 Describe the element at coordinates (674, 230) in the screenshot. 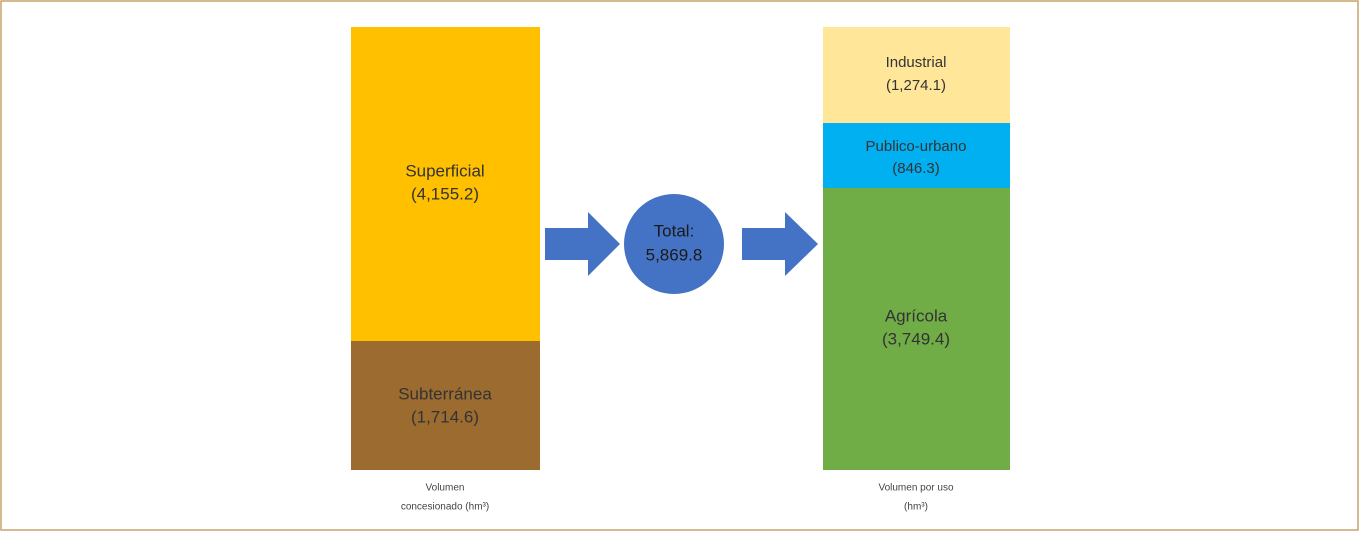

I see `total-label: Total:` at that location.